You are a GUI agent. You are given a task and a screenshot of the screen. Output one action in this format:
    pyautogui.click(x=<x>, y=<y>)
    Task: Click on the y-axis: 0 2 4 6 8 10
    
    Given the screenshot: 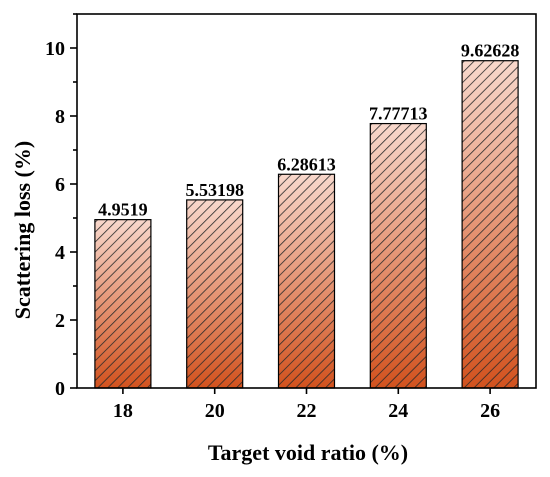 What is the action you would take?
    pyautogui.click(x=61, y=206)
    